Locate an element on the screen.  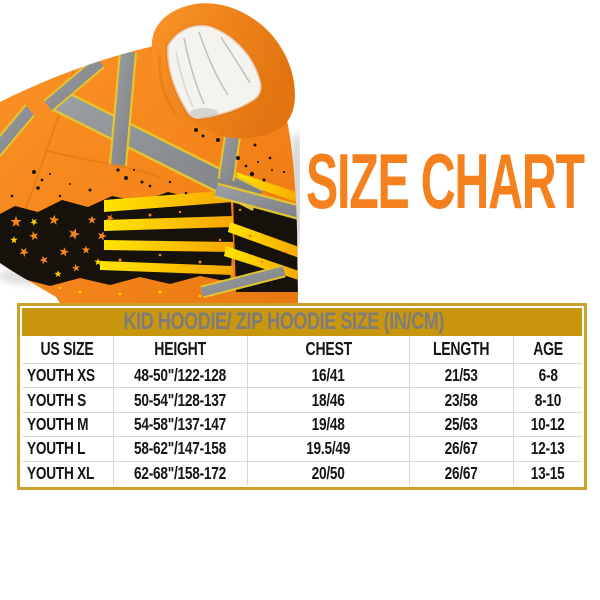
size-row-label: YOUTH XL is located at coordinates (61, 472).